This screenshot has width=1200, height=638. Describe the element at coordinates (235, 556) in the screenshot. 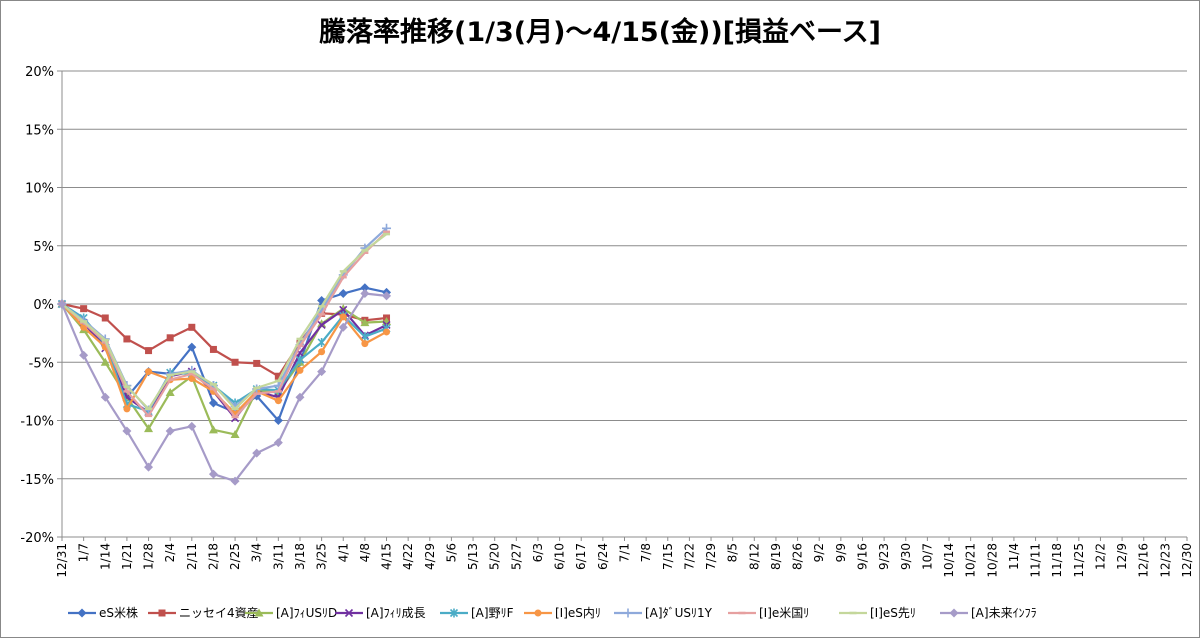

I see `x-tick-label: 2/25` at that location.